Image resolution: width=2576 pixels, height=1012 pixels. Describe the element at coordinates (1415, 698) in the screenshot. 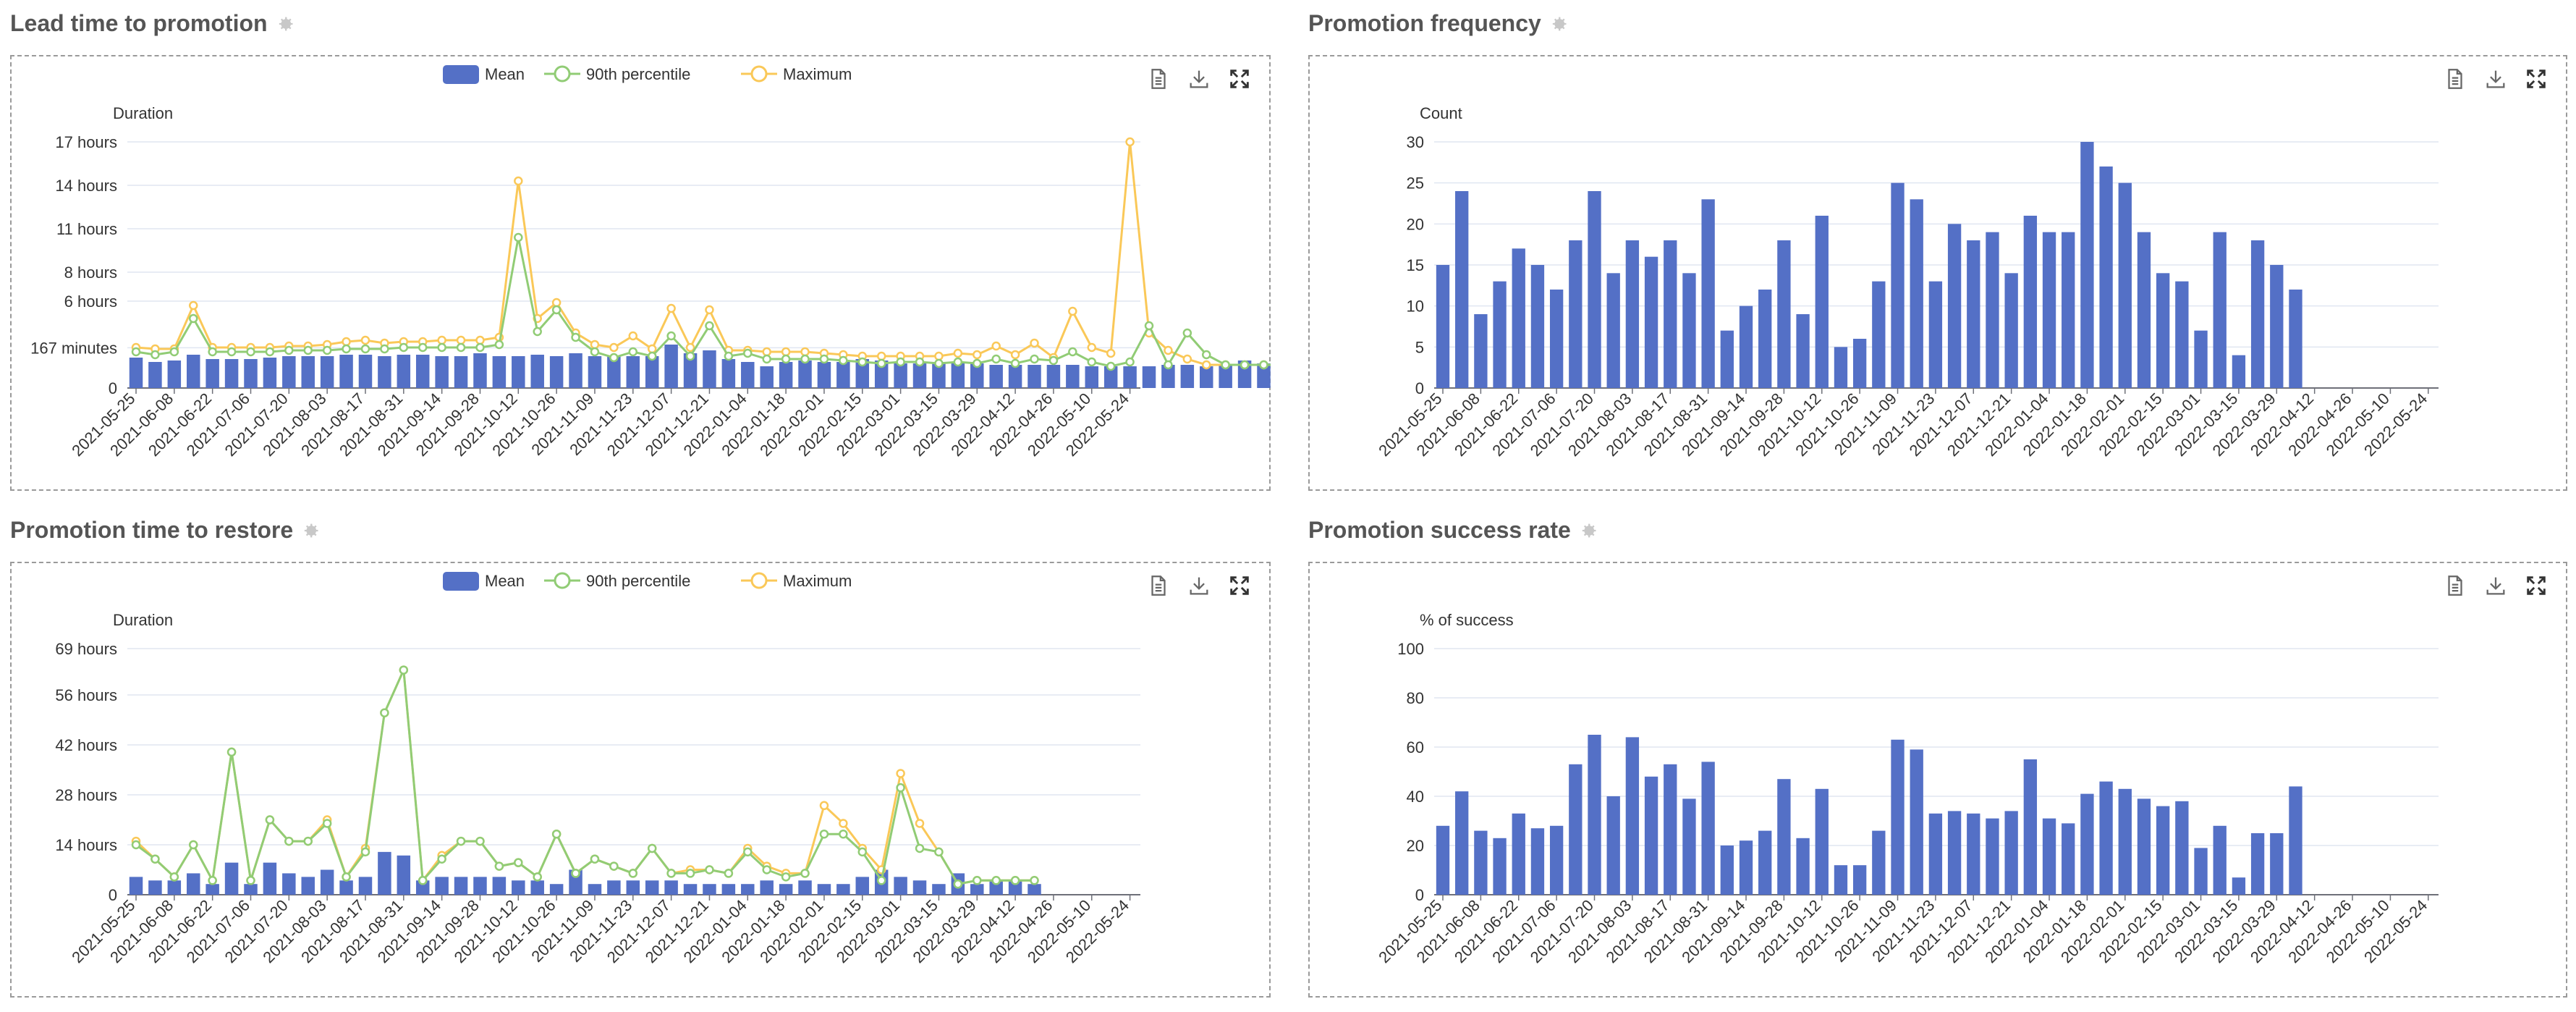

I see `y-tick-label: 80` at that location.